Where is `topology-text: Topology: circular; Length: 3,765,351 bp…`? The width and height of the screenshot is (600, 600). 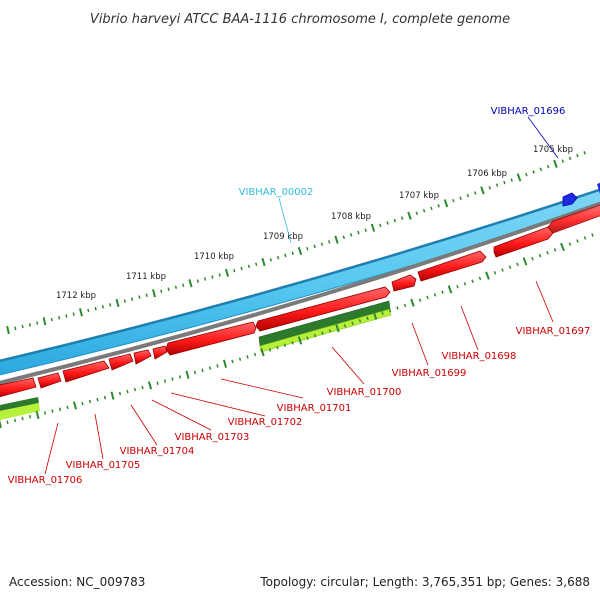
topology-text: Topology: circular; Length: 3,765,351 bp… is located at coordinates (424, 582).